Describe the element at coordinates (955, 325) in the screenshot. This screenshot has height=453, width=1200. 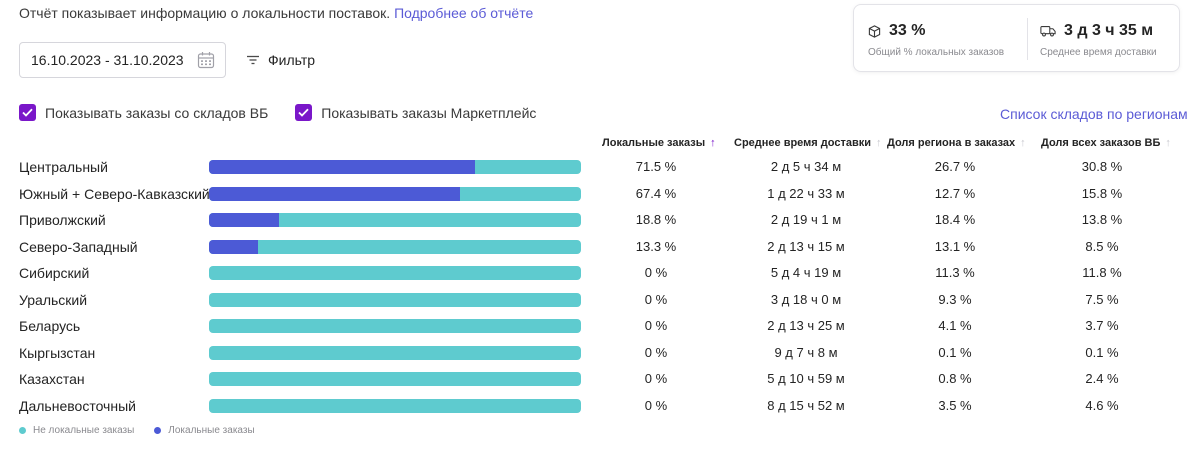
I see `region-share-cell: 4.1 %` at that location.